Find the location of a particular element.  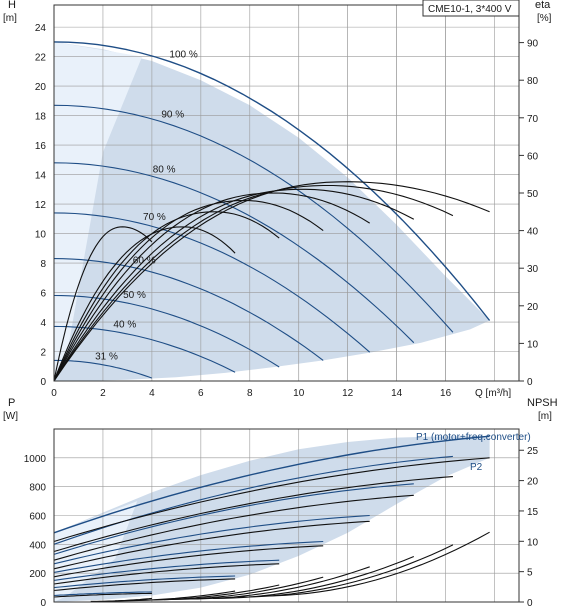

x-tick-label: 2 is located at coordinates (103, 393).